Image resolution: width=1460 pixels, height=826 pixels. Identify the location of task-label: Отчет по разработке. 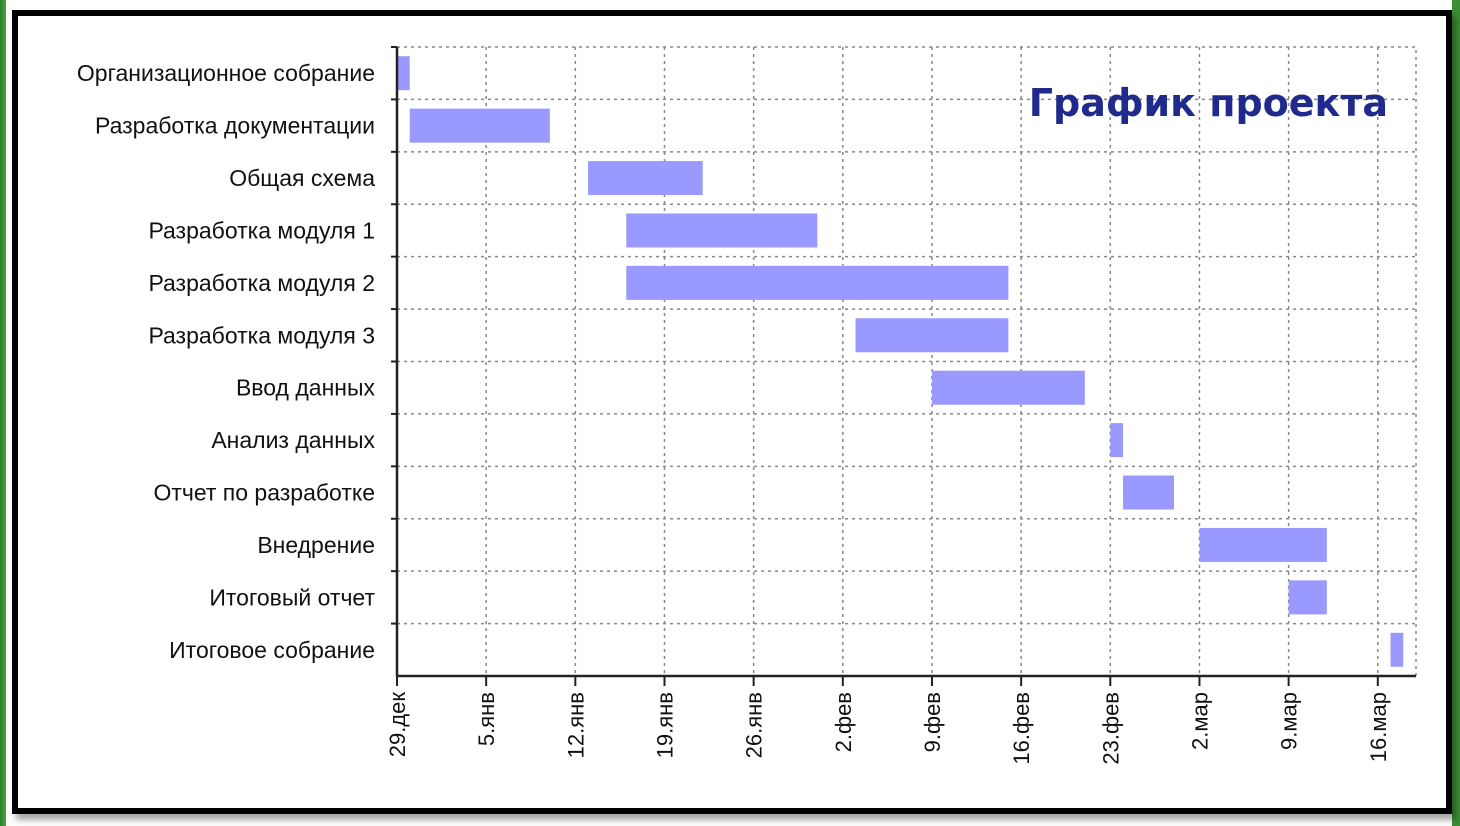
(264, 493).